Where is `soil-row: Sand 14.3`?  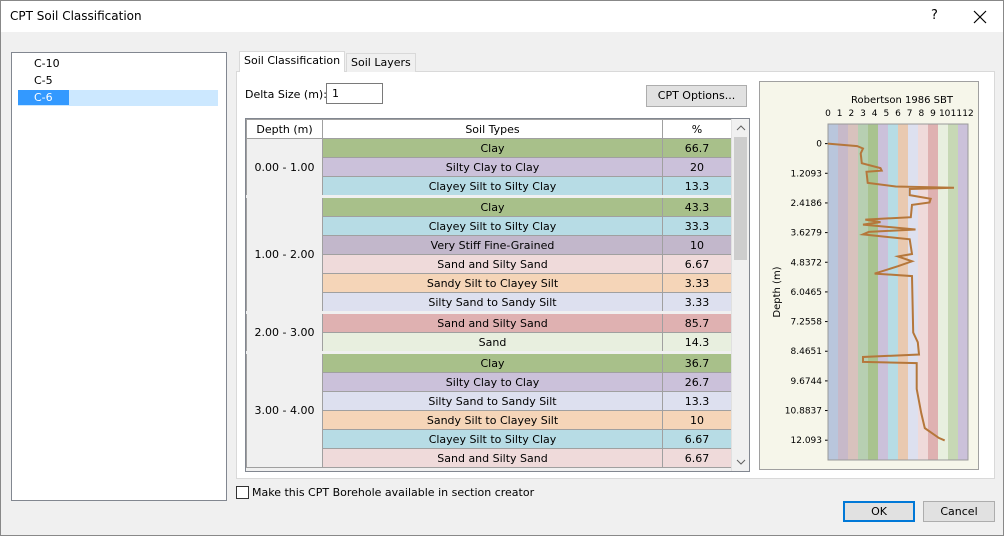
soil-row: Sand 14.3 is located at coordinates (489, 342).